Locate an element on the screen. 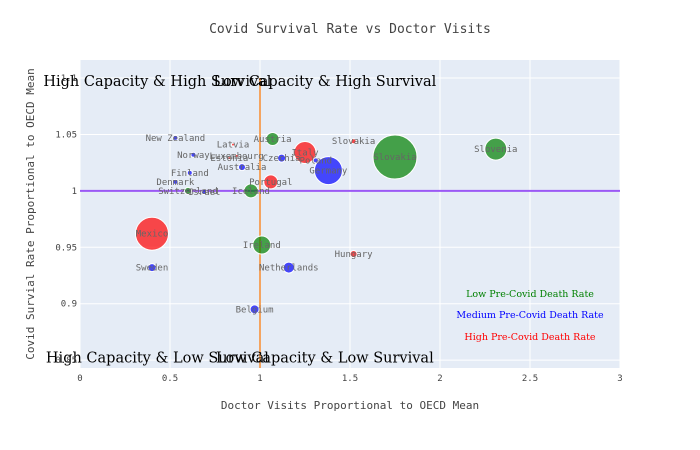 The height and width of the screenshot is (450, 700). point-label: Czechia is located at coordinates (282, 159).